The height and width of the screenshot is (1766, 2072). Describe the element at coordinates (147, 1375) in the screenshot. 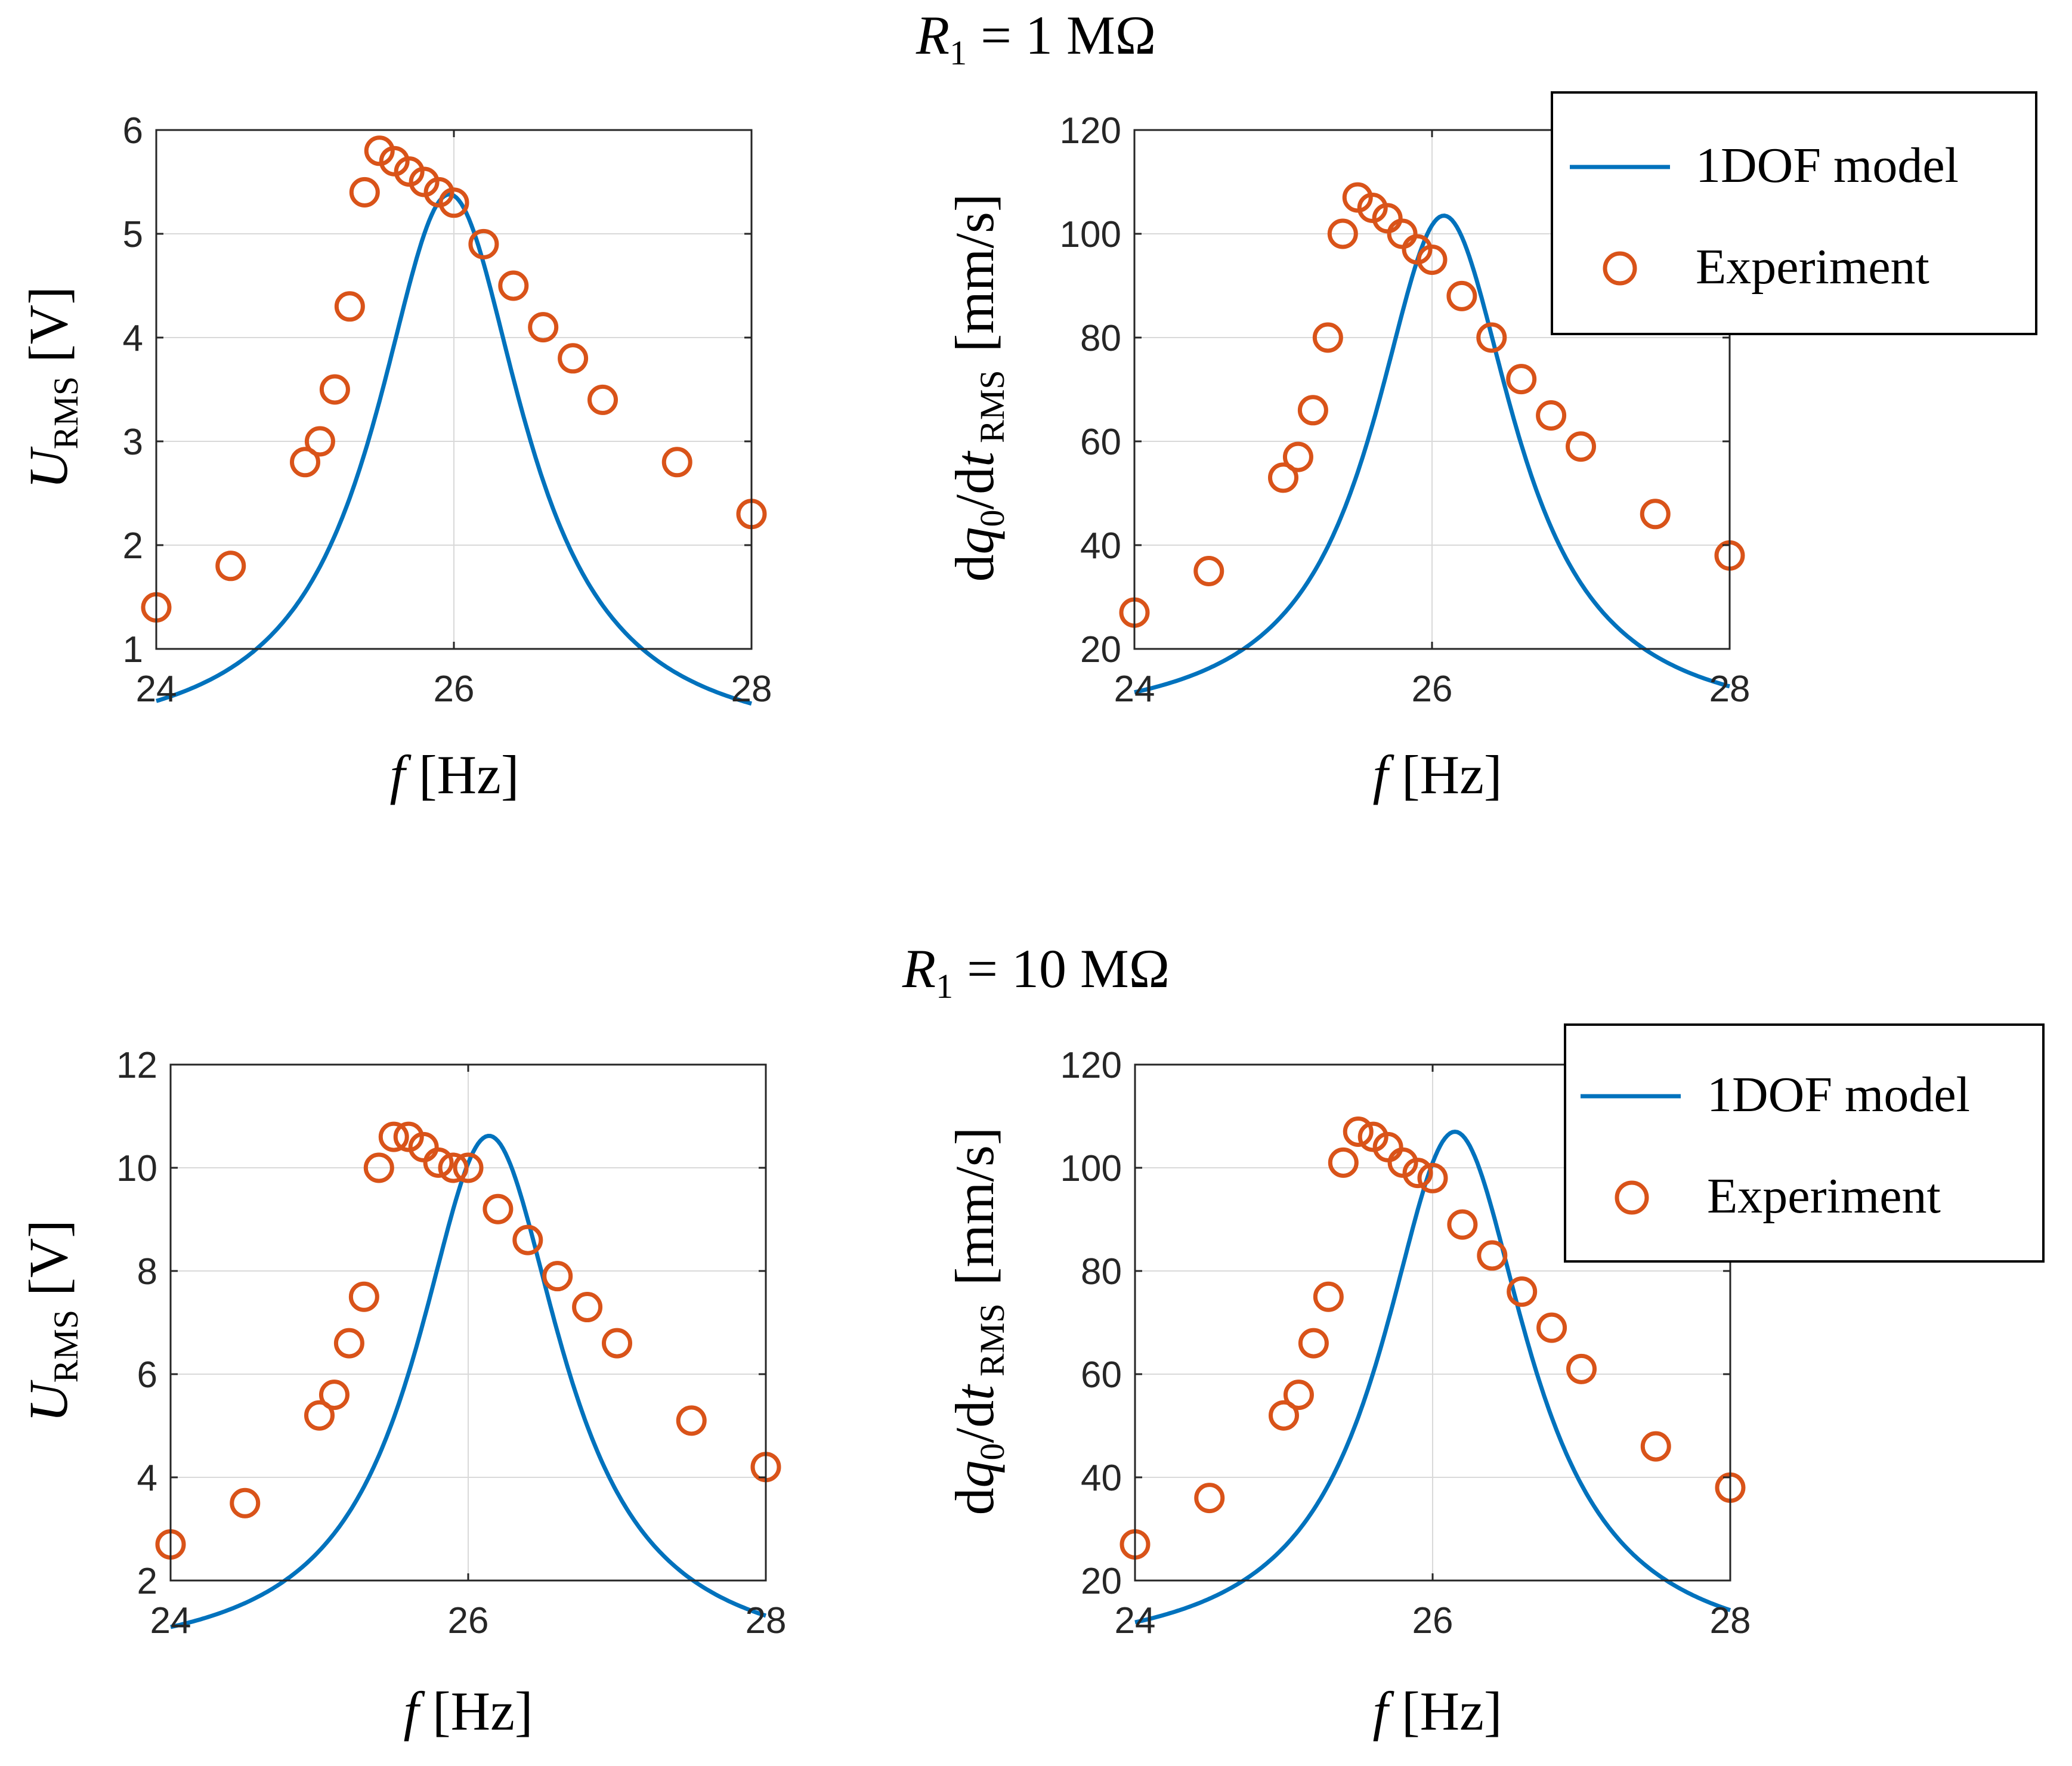

I see `chart-bottom-left-ytick-label: 6` at that location.